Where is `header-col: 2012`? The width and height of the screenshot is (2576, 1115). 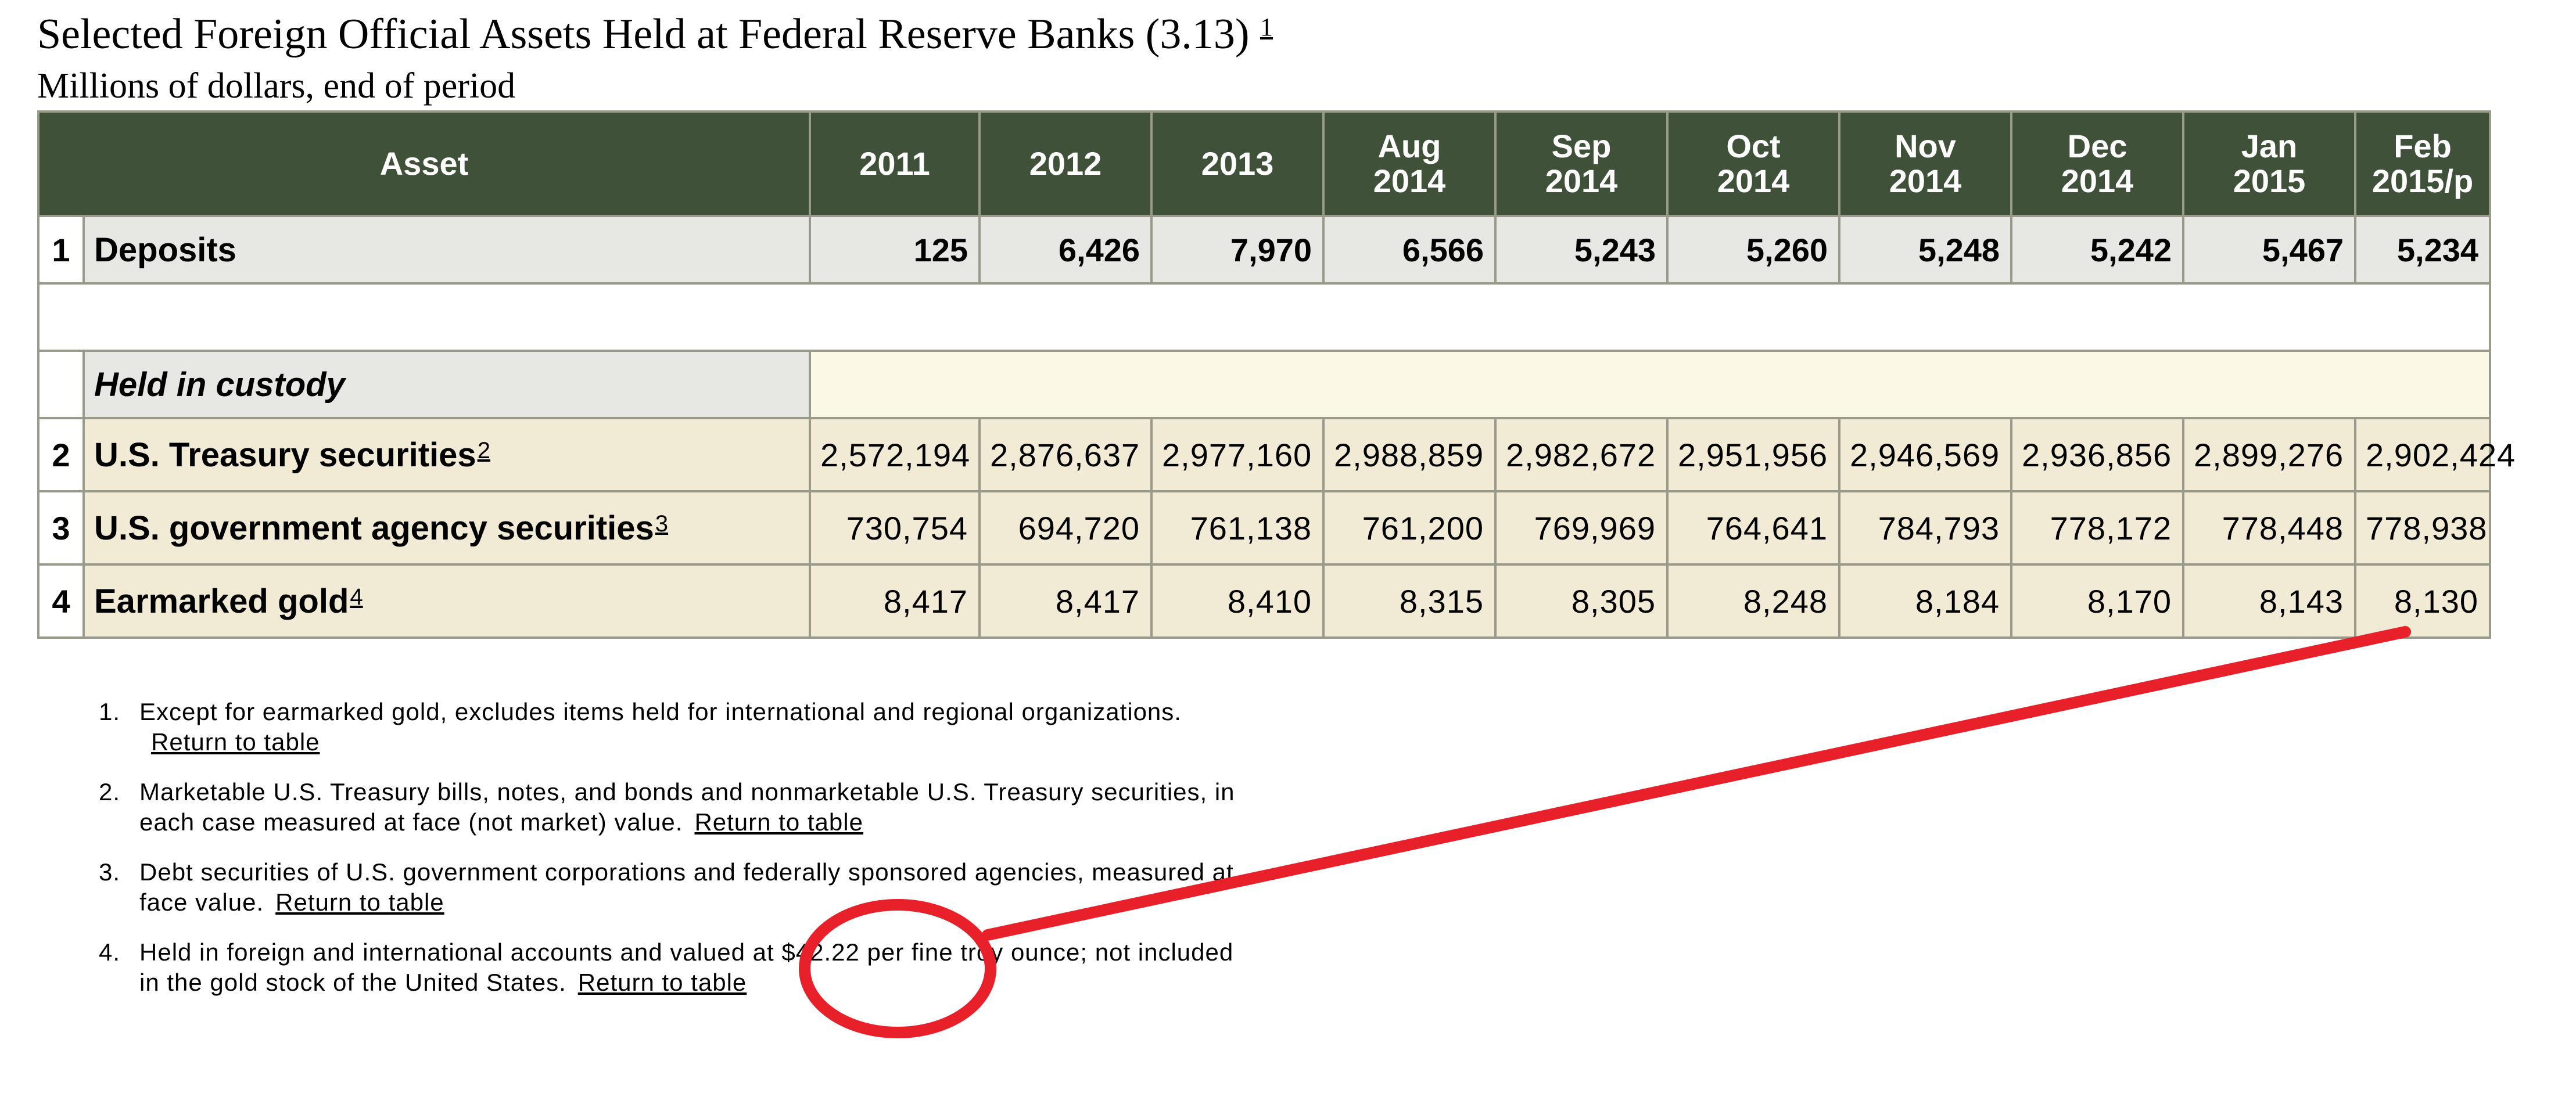
header-col: 2012 is located at coordinates (1065, 163).